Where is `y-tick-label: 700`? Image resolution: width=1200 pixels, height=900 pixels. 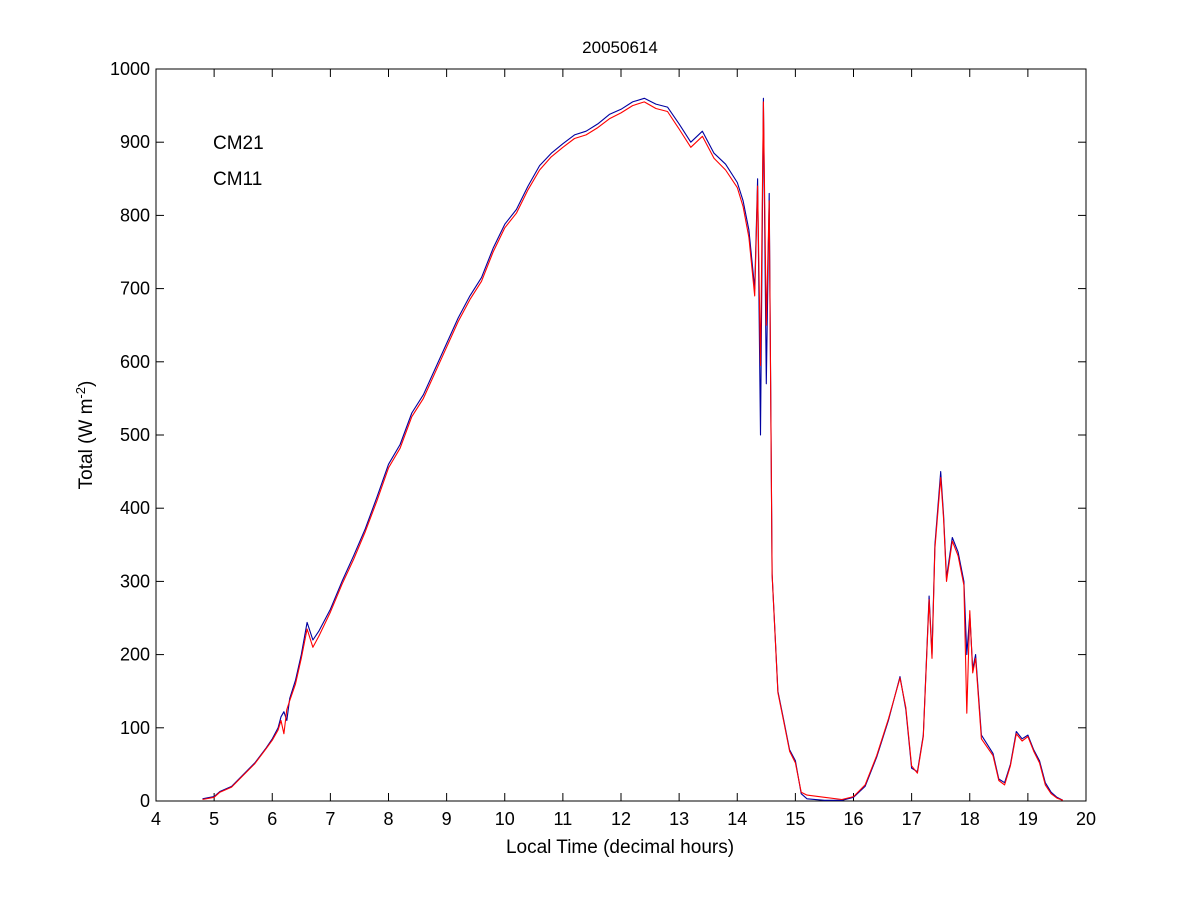 y-tick-label: 700 is located at coordinates (135, 289).